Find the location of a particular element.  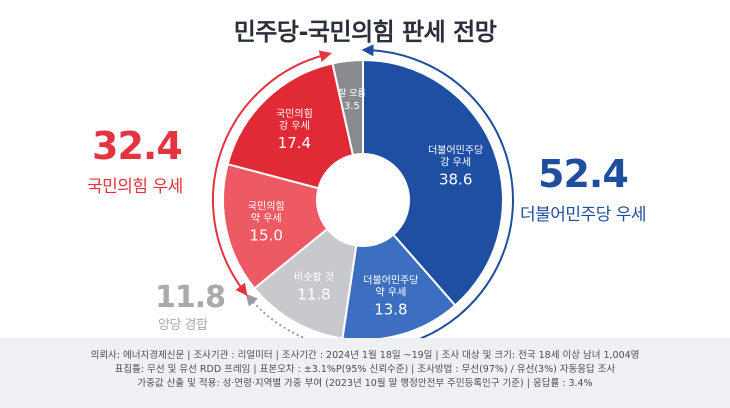

slice-label-4-0: 국민의힘 is located at coordinates (294, 114).